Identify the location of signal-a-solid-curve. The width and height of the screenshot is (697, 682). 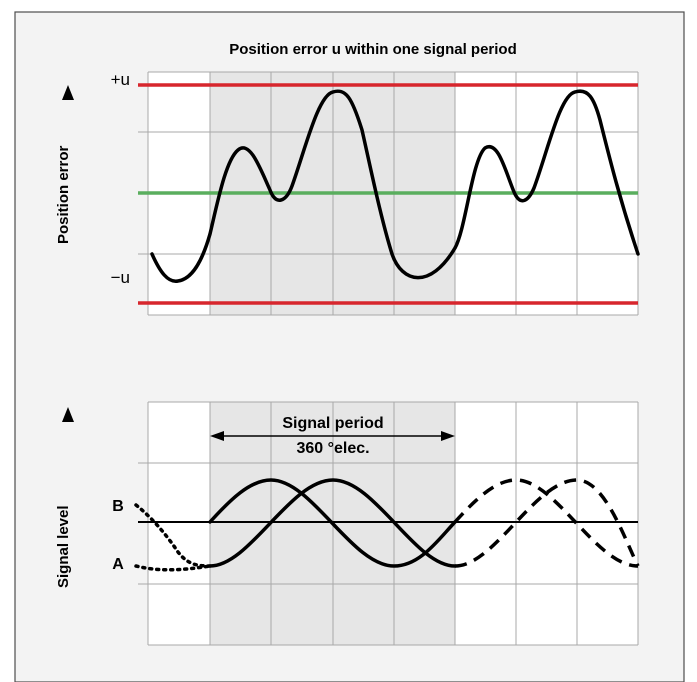
(332, 523).